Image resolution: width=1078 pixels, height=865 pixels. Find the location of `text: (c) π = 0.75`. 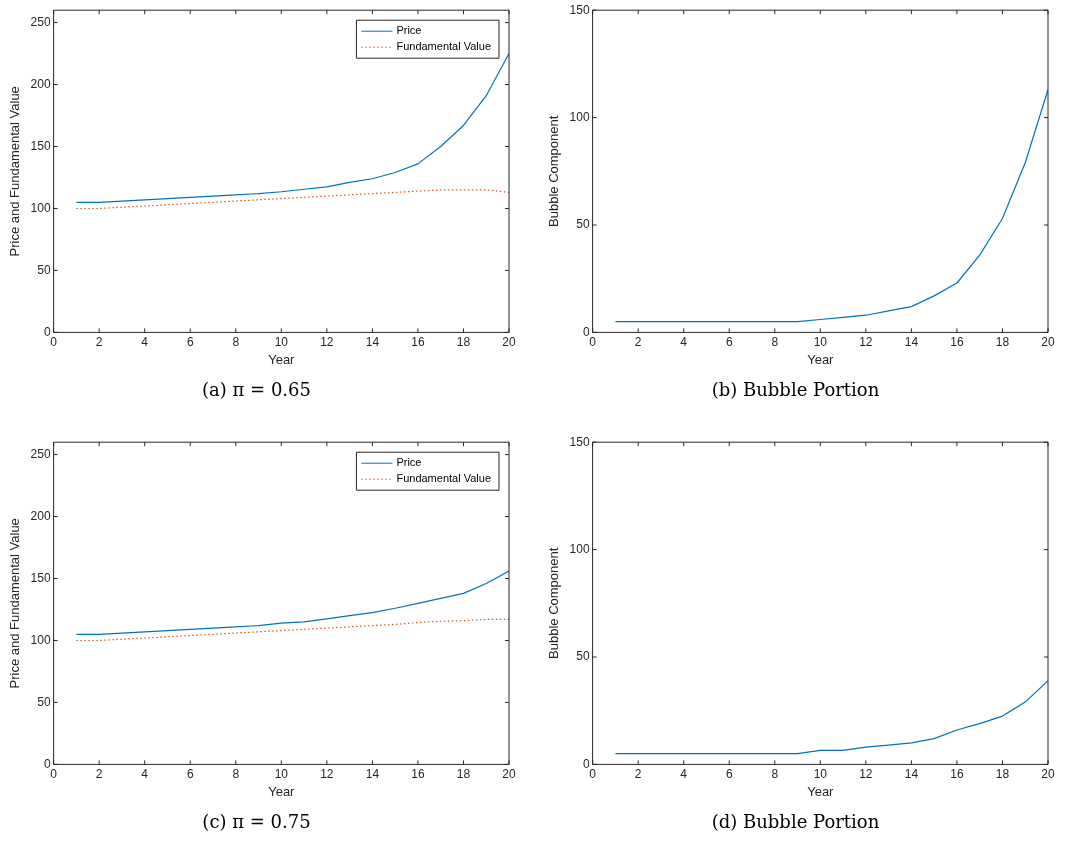

text: (c) π = 0.75 is located at coordinates (256, 821).